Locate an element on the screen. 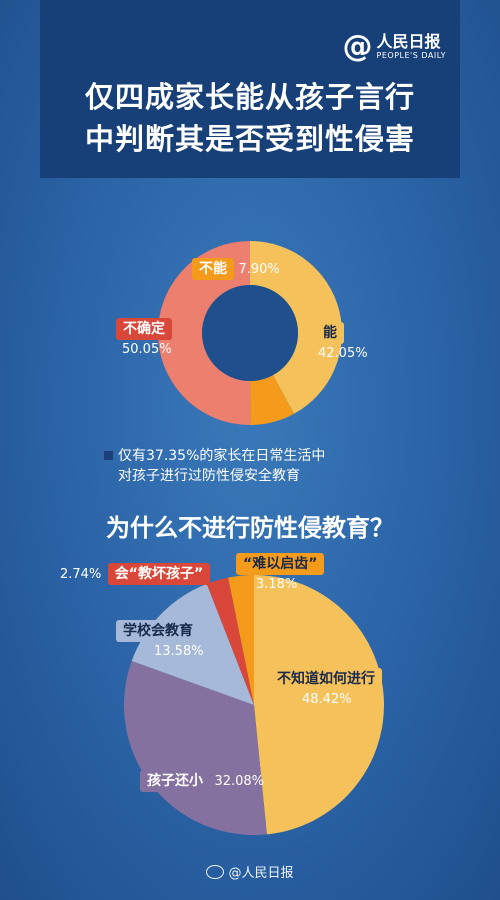  page-title-line-1: 仅四成家长能从孩子言行 is located at coordinates (249, 97).